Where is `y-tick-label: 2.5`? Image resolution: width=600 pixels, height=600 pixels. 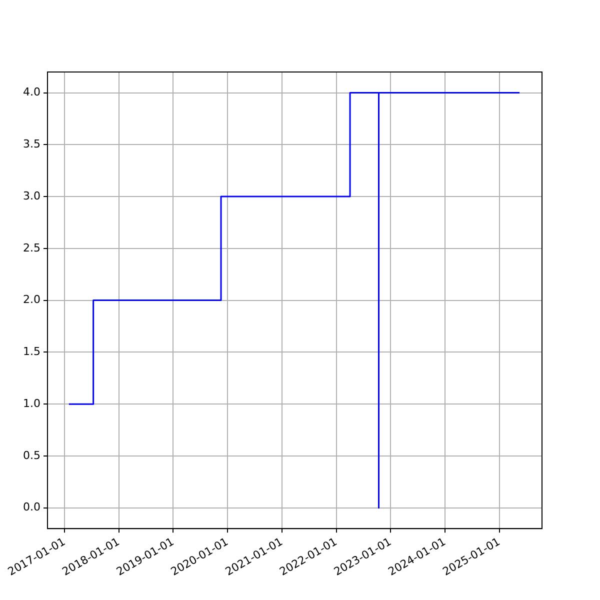 y-tick-label: 2.5 is located at coordinates (31, 247).